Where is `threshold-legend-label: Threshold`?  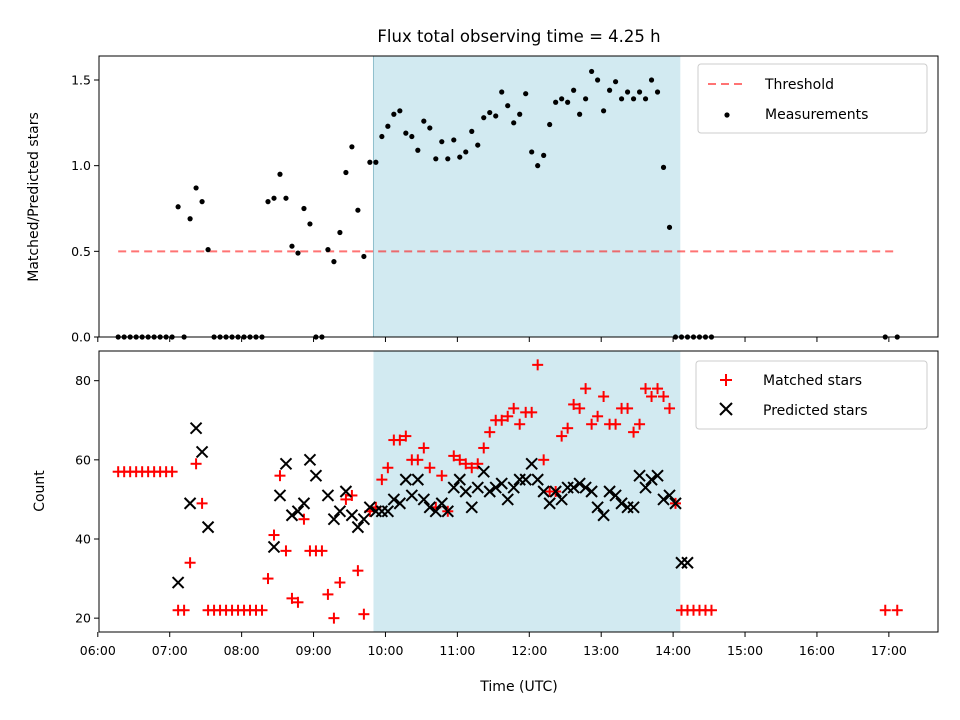 threshold-legend-label: Threshold is located at coordinates (799, 85).